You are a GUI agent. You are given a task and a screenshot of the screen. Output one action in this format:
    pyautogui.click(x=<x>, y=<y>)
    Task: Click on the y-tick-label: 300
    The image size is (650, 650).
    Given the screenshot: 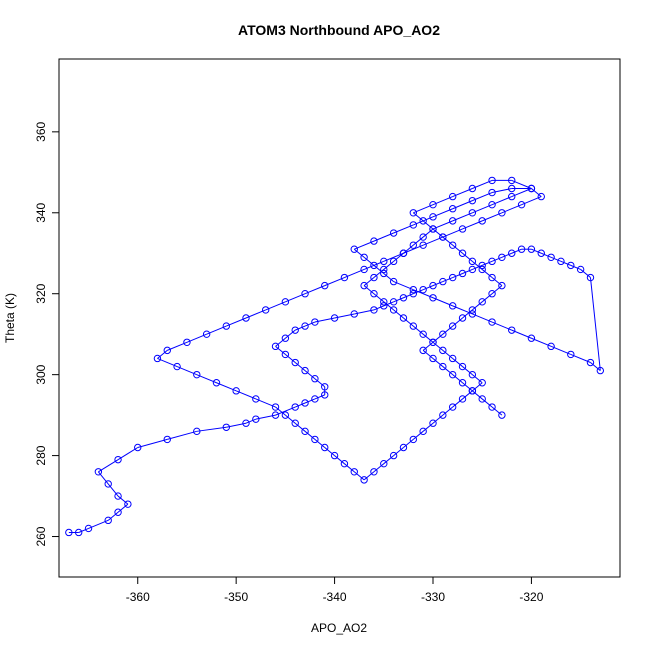 What is the action you would take?
    pyautogui.click(x=41, y=374)
    